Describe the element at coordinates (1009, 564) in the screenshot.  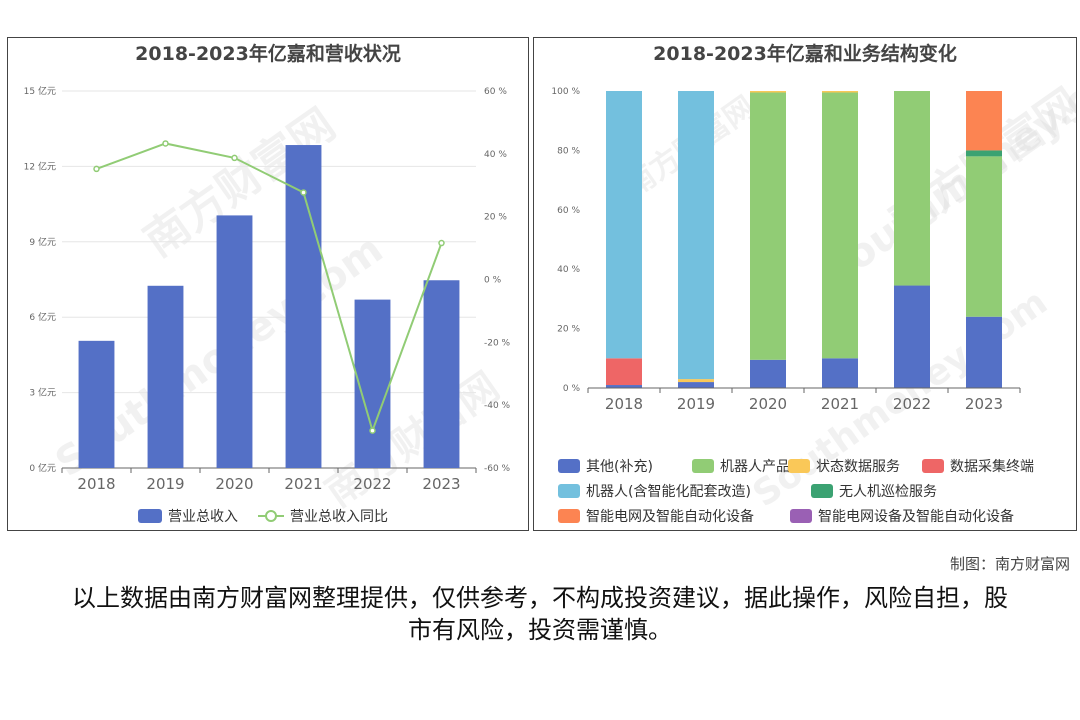
I see `chart-credit: 制图：南方财富网` at that location.